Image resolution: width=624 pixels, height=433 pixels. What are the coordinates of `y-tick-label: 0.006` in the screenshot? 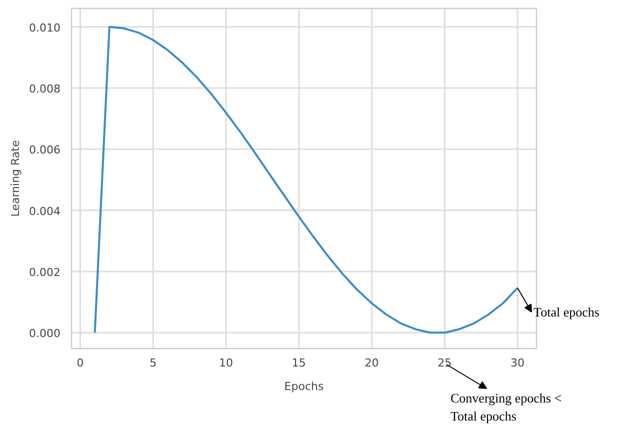 It's located at (45, 150).